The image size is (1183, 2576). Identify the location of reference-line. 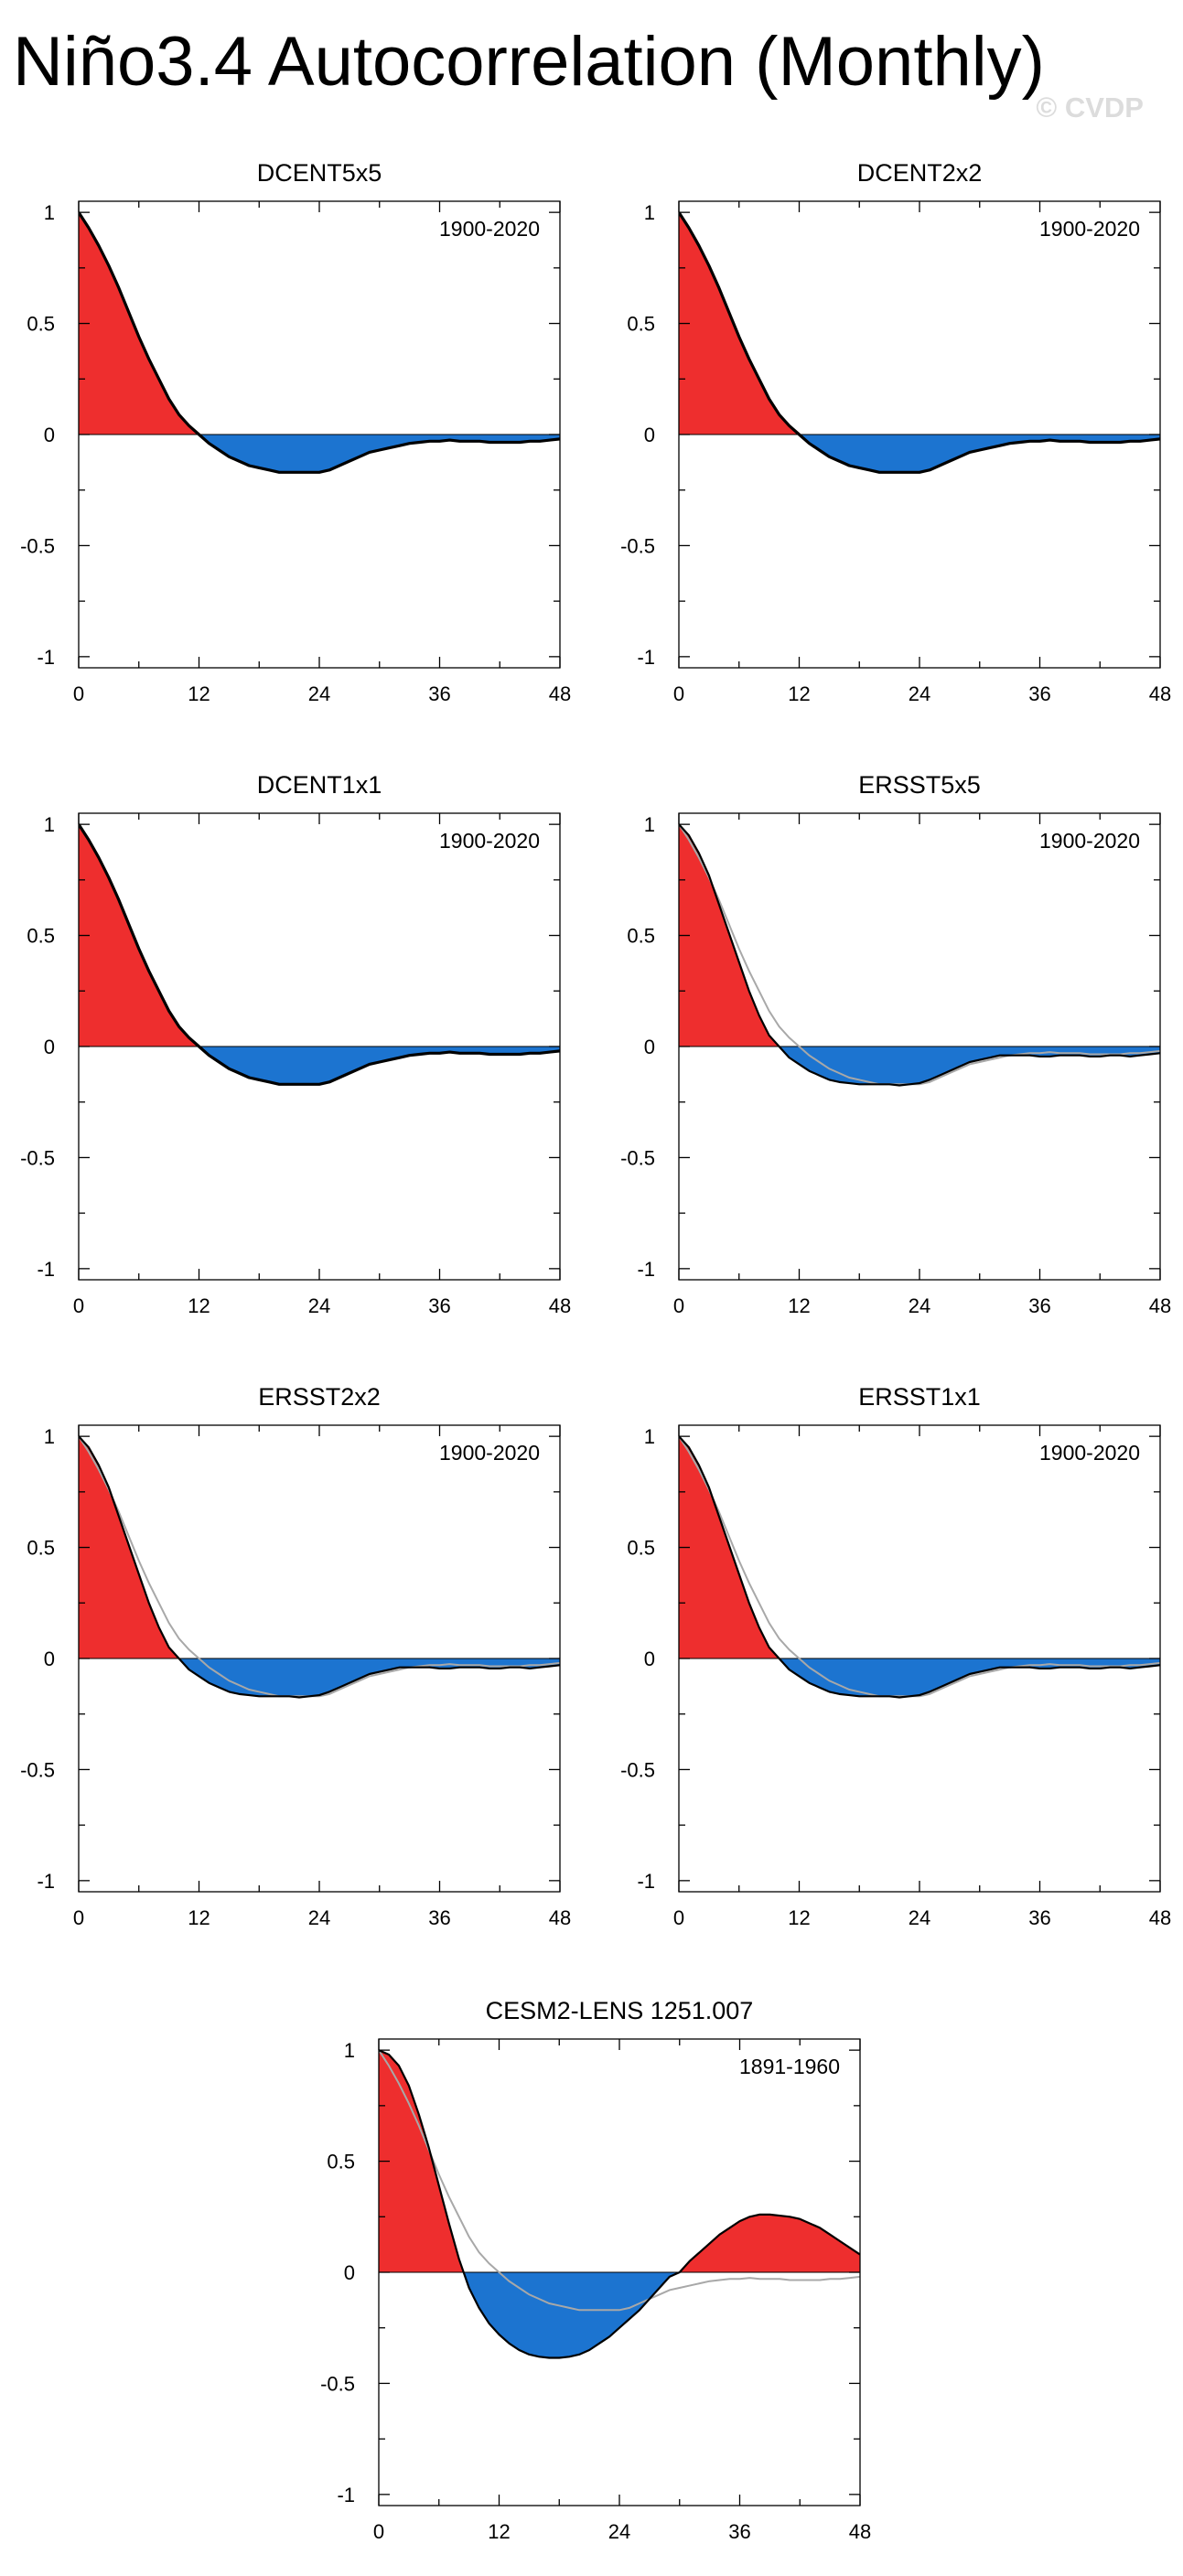
(319, 1566).